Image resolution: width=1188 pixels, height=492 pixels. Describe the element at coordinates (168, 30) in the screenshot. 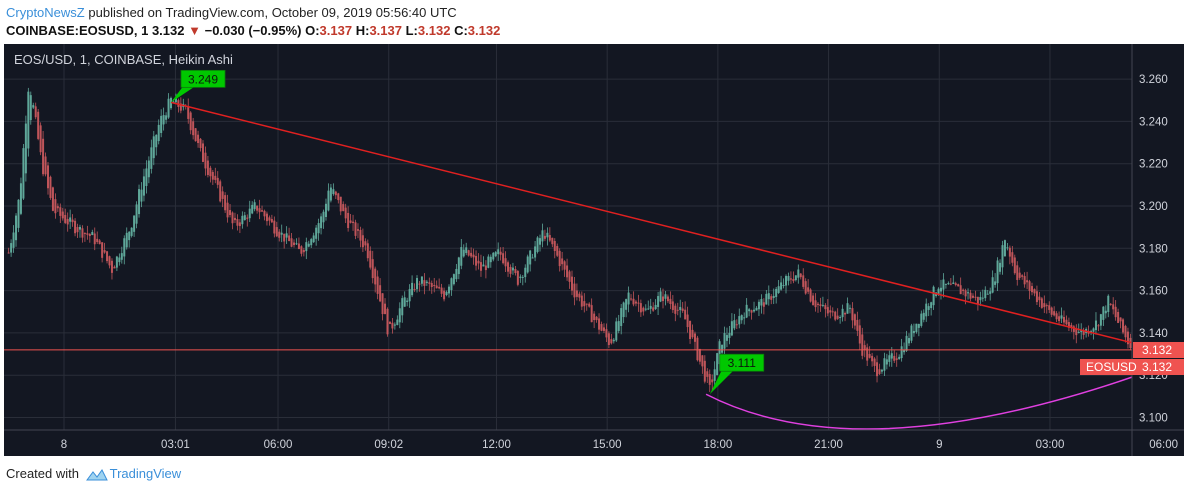

I see `last-price: 3.132` at that location.